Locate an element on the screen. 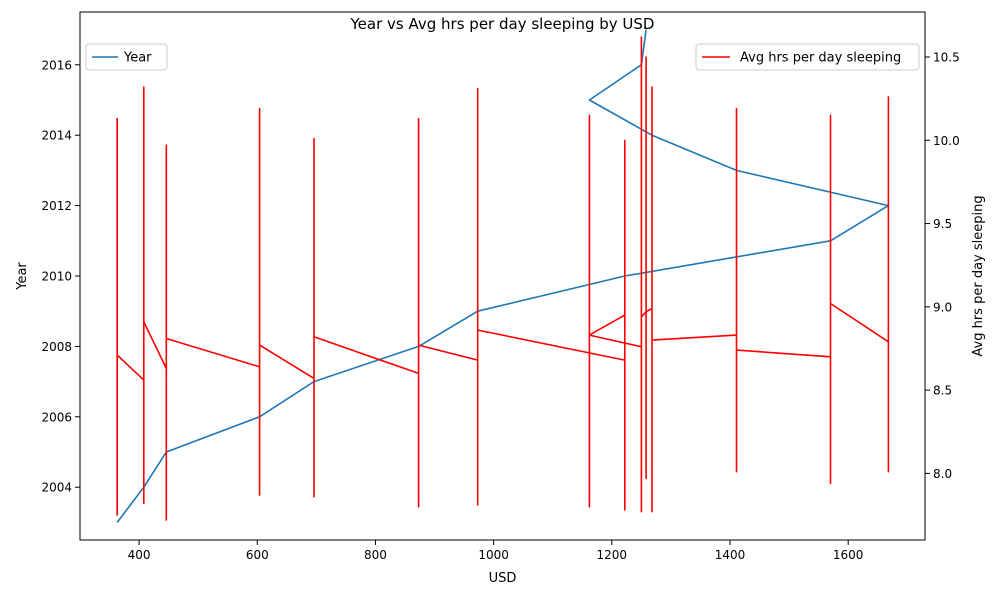 This screenshot has height=600, width=1000. chart-title: Year vs Avg hrs per day sleeping by USD is located at coordinates (502, 24).